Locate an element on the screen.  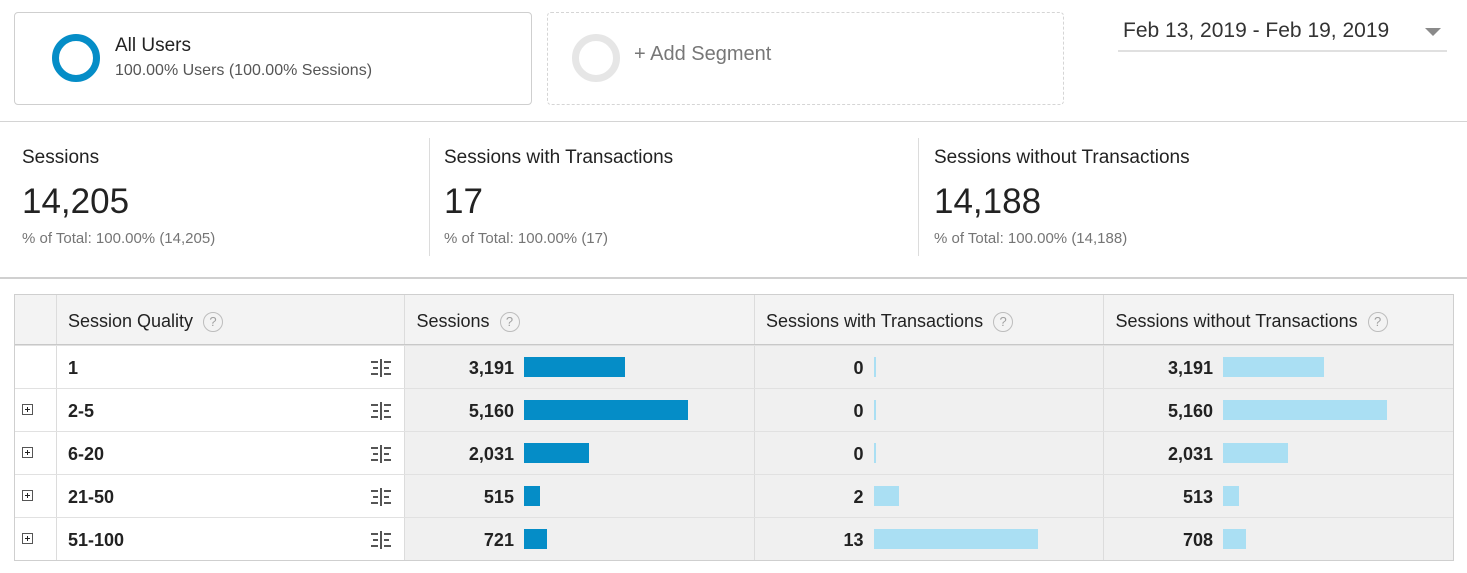
column-header-sessions: Sessions? is located at coordinates (579, 319).